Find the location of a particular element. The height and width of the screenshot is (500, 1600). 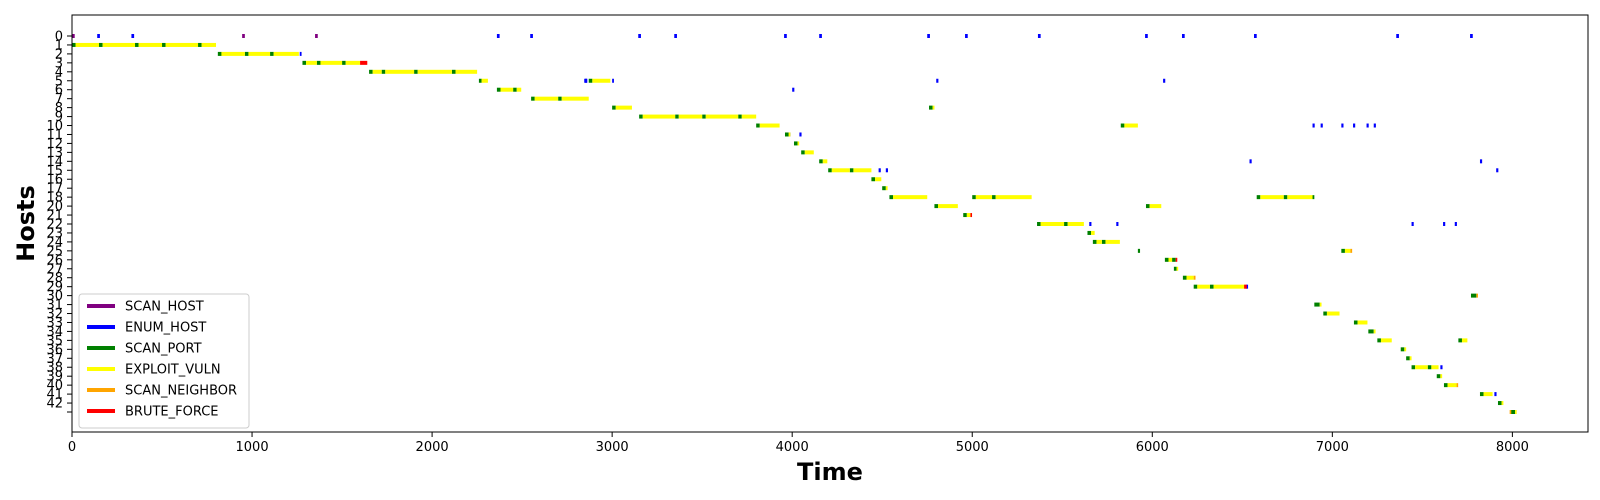

y-tick-label: 0 is located at coordinates (59, 37).